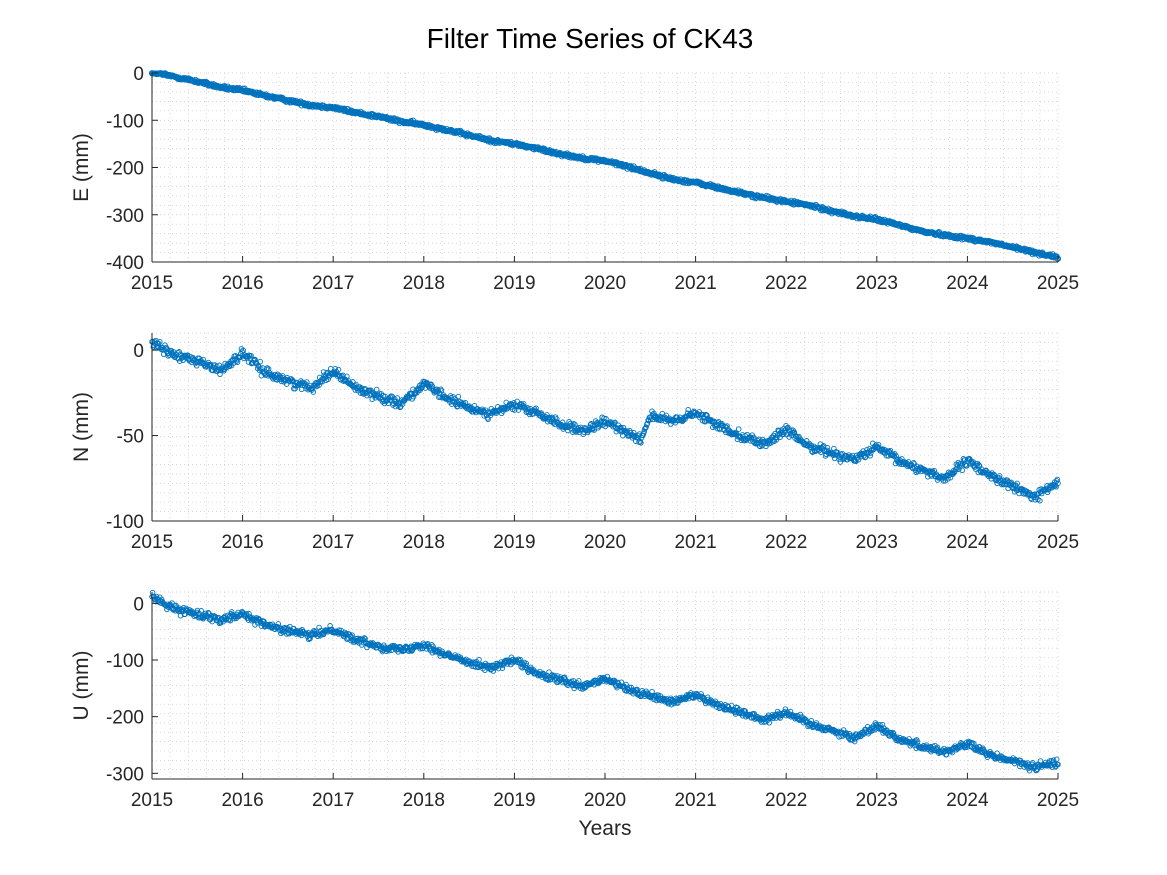 Image resolution: width=1167 pixels, height=875 pixels. I want to click on y-axis-label: E (mm), so click(81, 167).